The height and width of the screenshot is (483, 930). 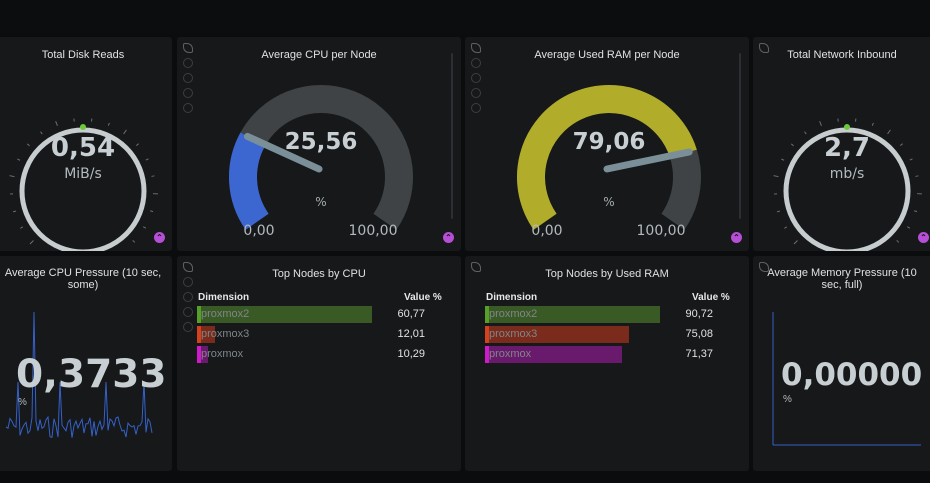 I want to click on gauge-unit: MiB/s, so click(x=83, y=174).